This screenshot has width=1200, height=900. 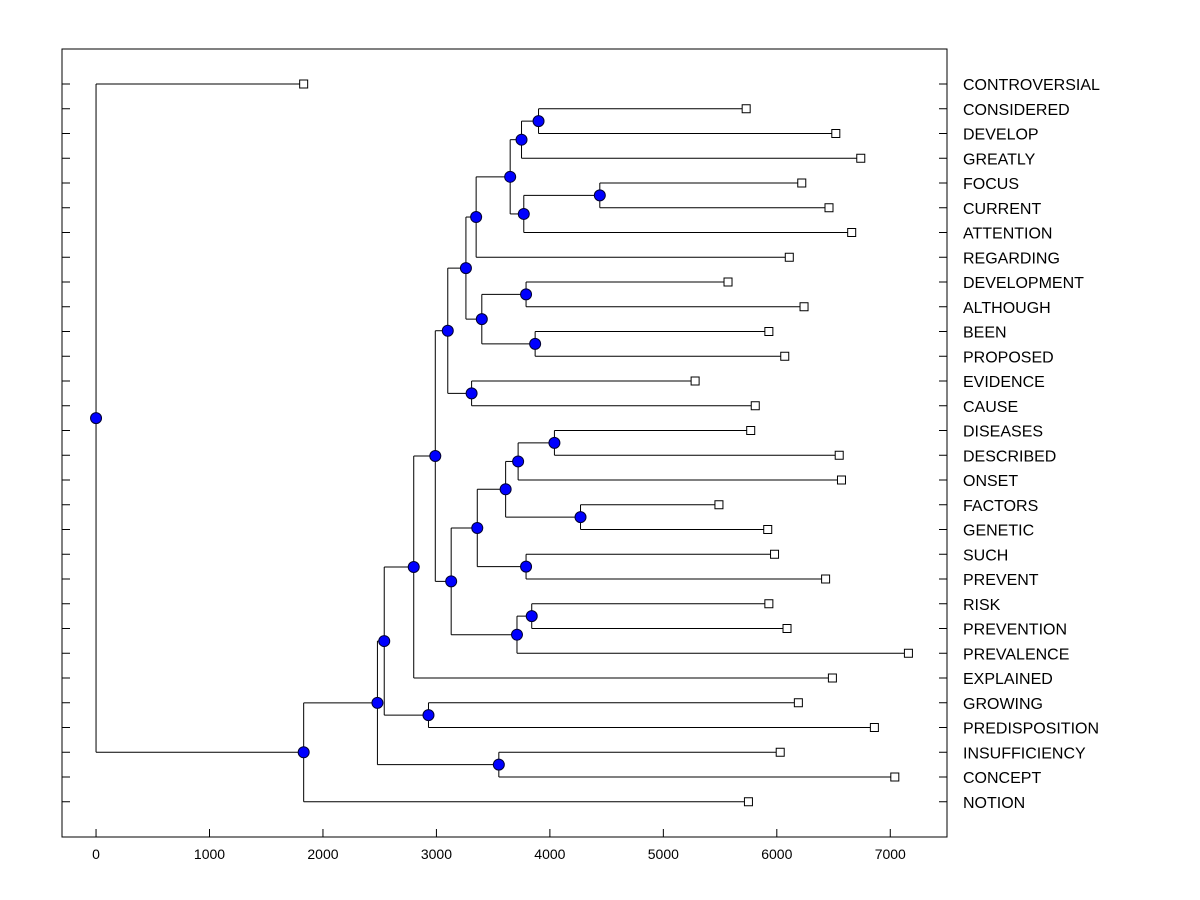 What do you see at coordinates (839, 455) in the screenshot?
I see `leaf-marker-described` at bounding box center [839, 455].